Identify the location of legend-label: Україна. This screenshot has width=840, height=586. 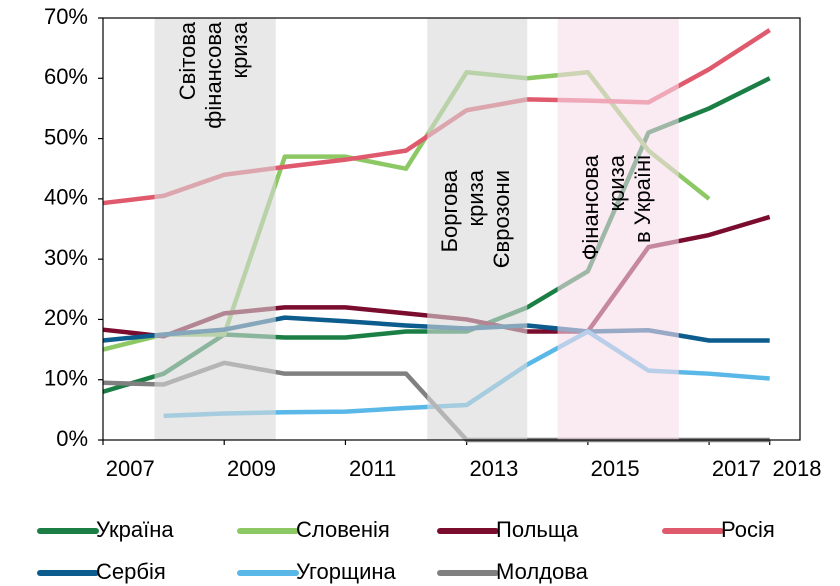
(135, 529).